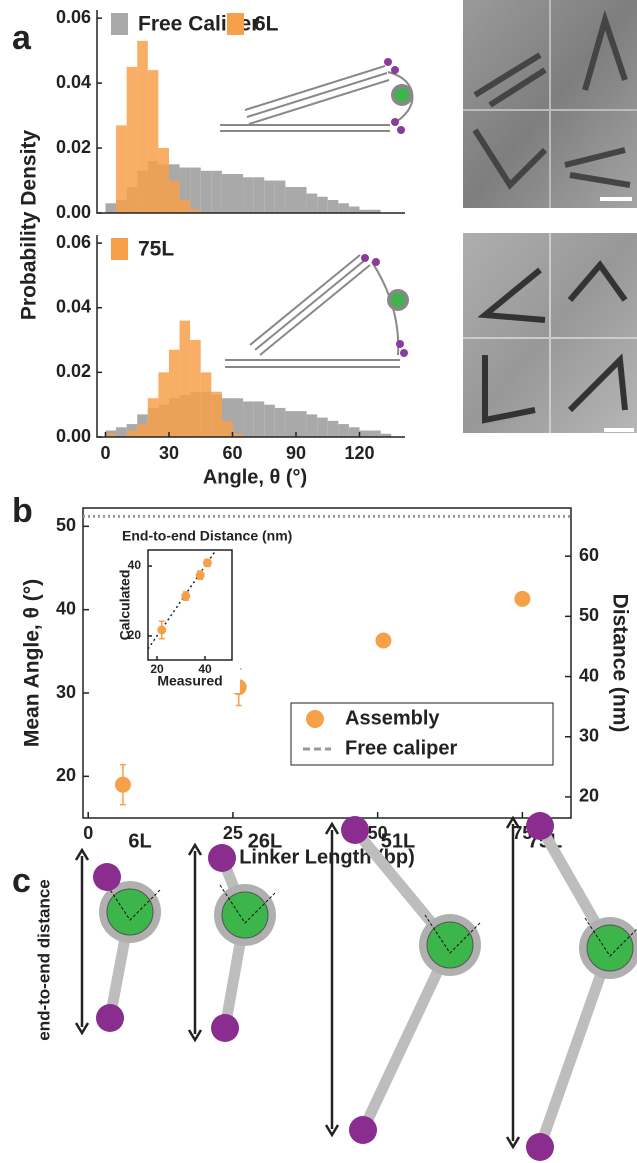  I want to click on y-axis-label: Mean Angle, θ (°), so click(32, 663).